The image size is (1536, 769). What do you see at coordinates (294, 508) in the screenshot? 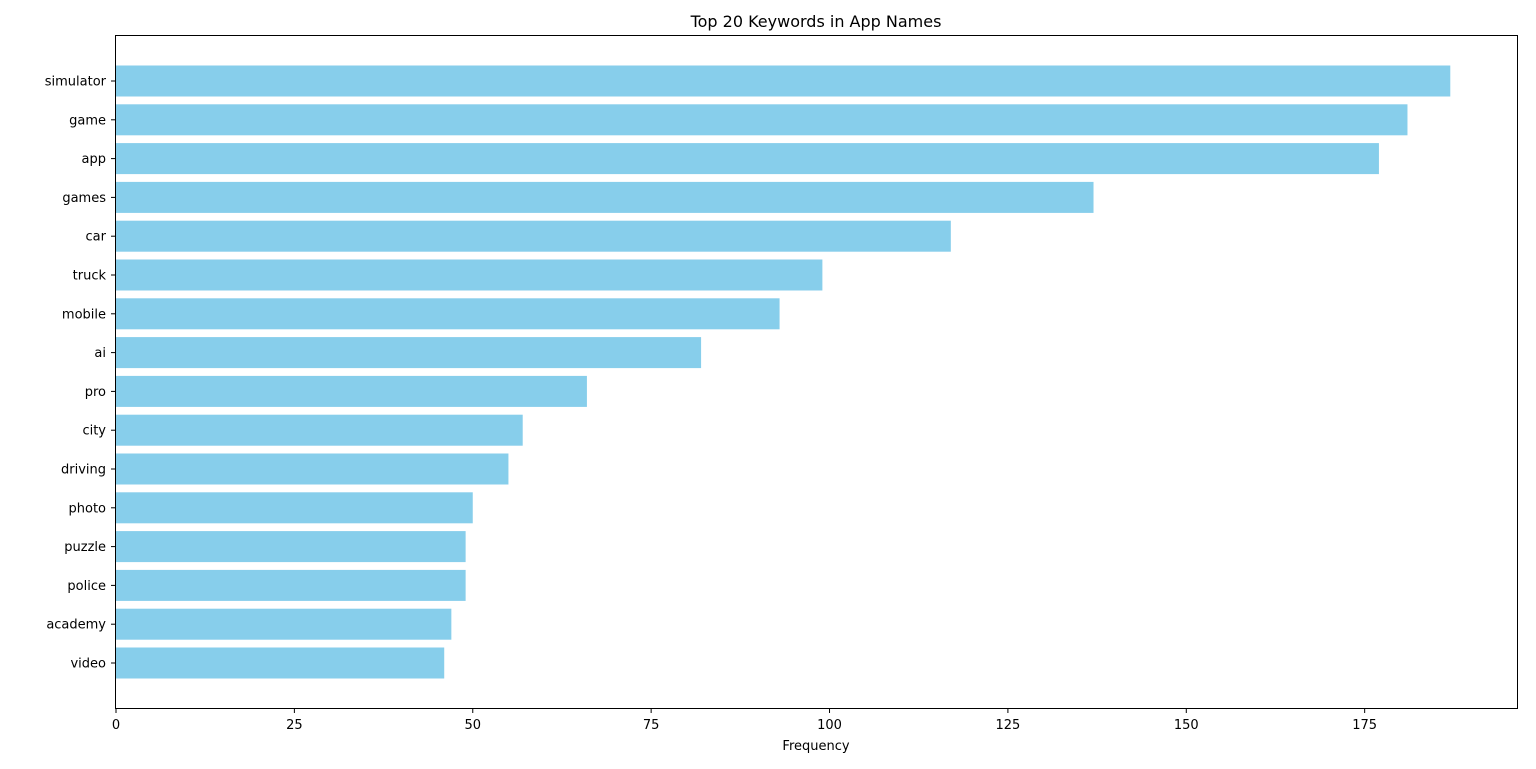
I see `bar-photo` at bounding box center [294, 508].